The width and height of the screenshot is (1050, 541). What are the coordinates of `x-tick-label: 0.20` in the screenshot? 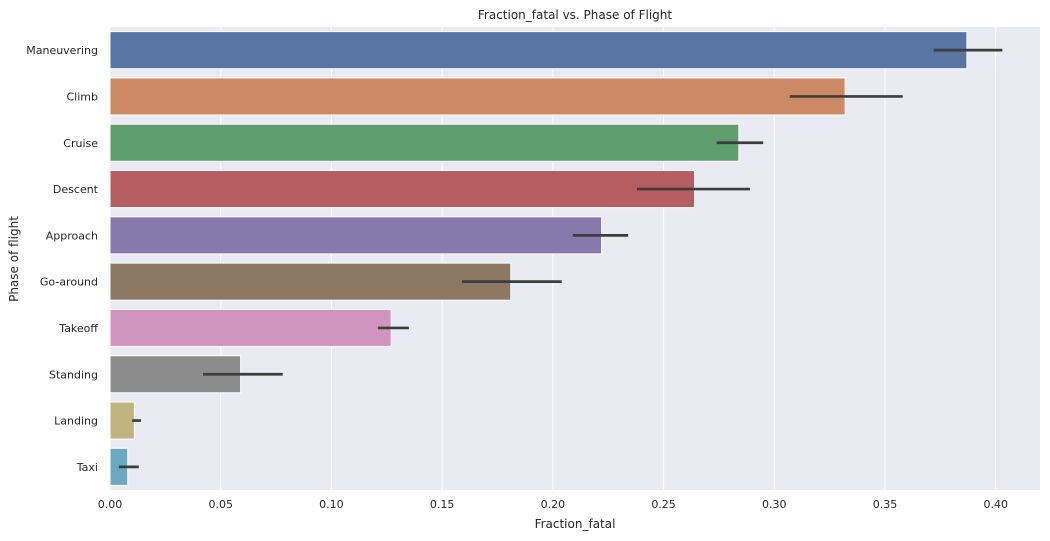 It's located at (553, 504).